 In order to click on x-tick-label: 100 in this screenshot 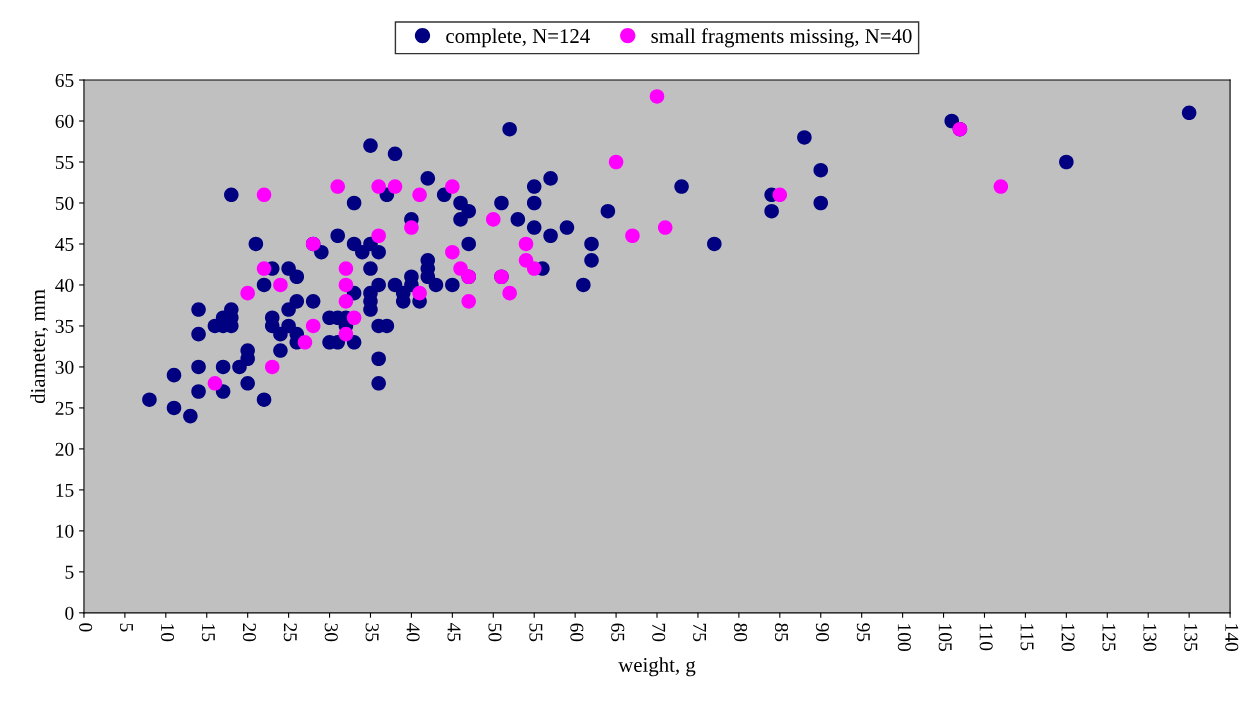, I will do `click(904, 637)`.